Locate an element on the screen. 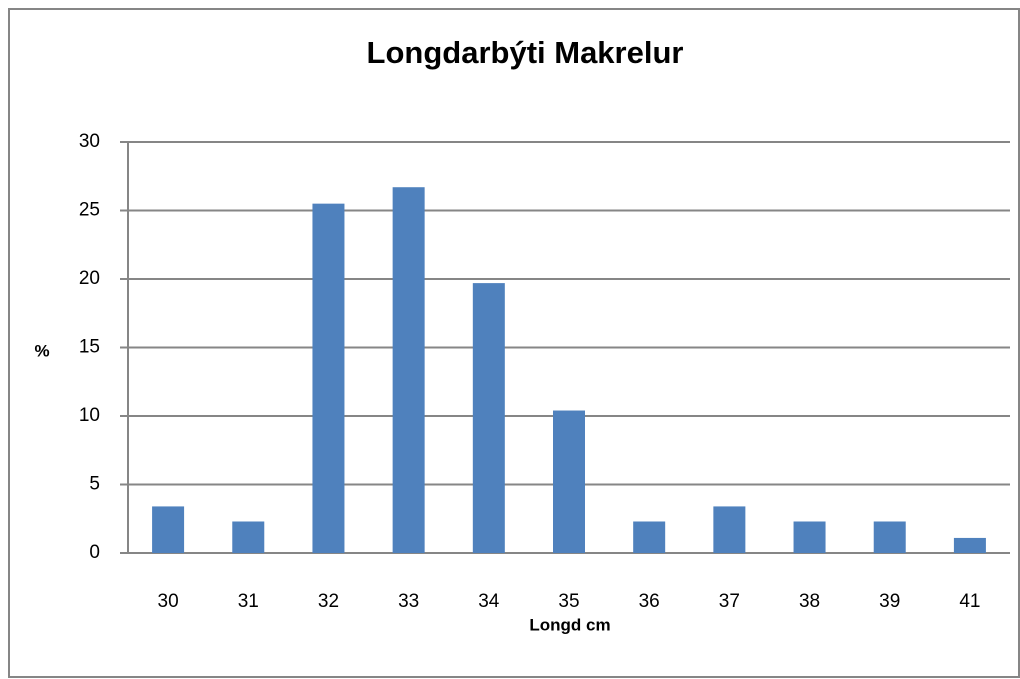  y-tick-label: 30 is located at coordinates (89, 141).